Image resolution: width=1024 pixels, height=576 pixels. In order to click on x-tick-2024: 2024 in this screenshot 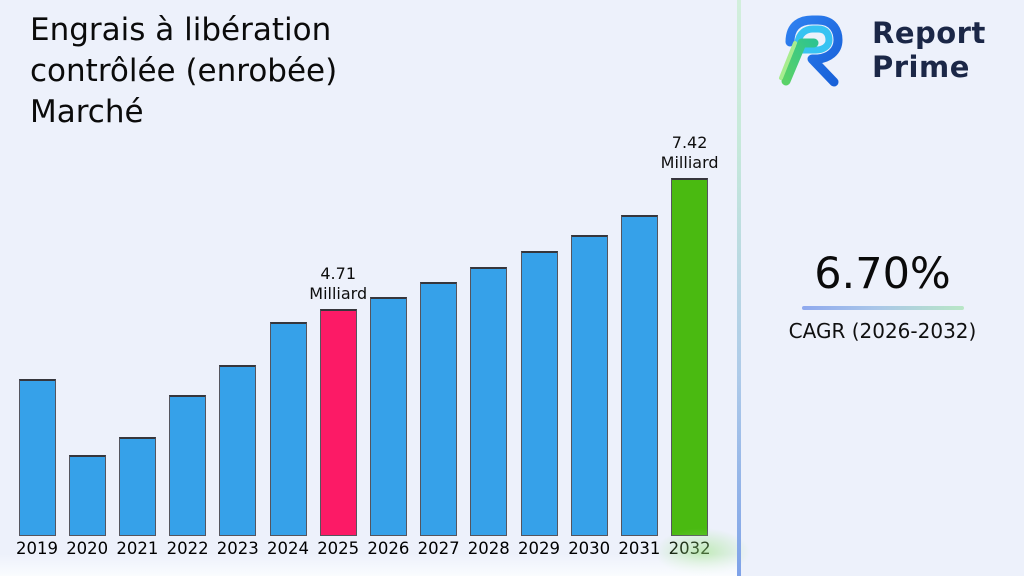, I will do `click(288, 548)`.